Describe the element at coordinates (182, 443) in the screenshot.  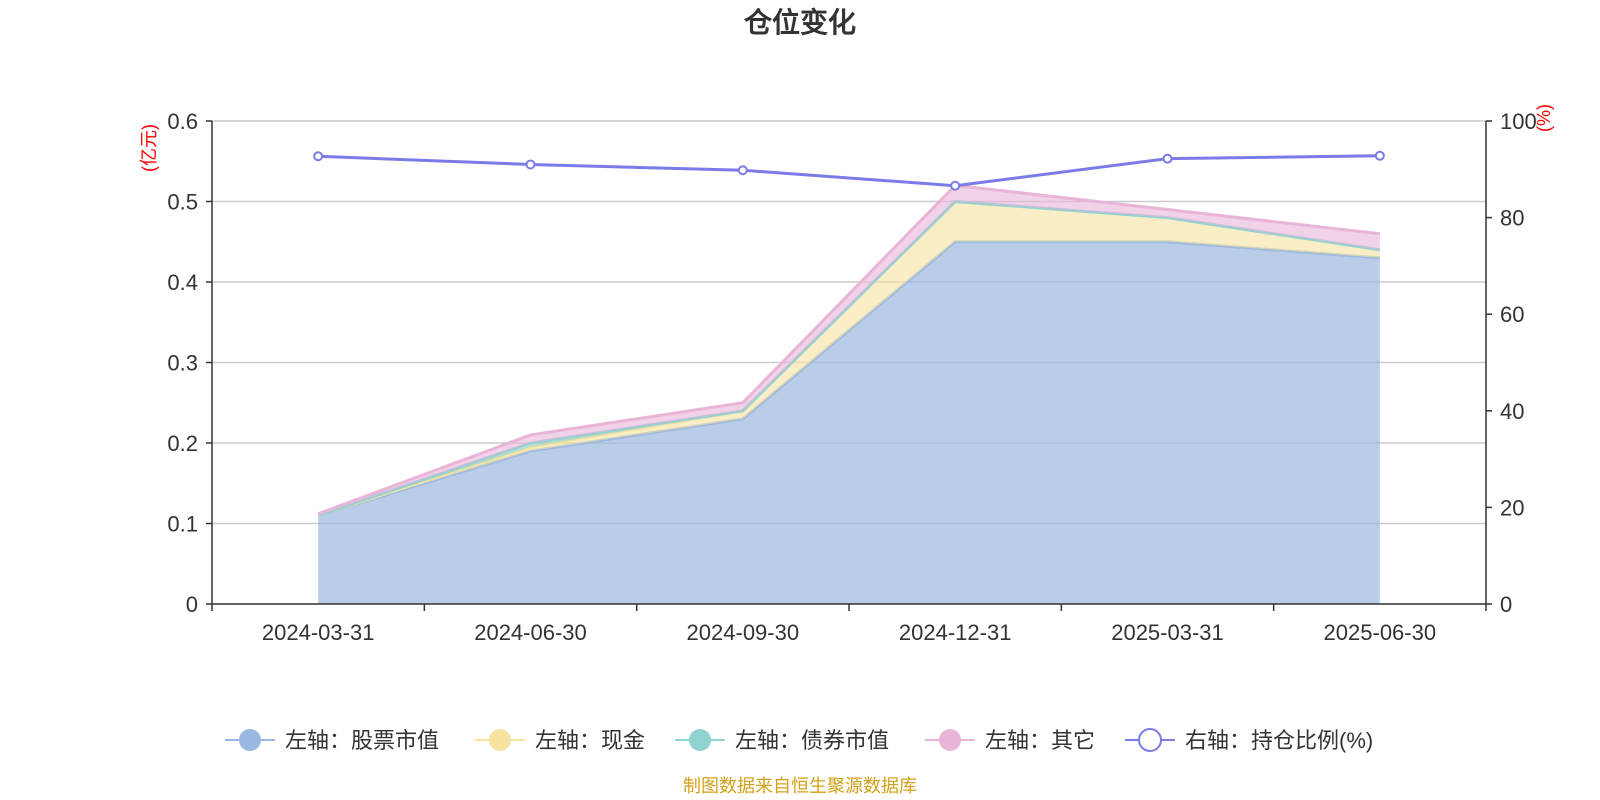
I see `left-axis-tick-label: 0.2` at that location.